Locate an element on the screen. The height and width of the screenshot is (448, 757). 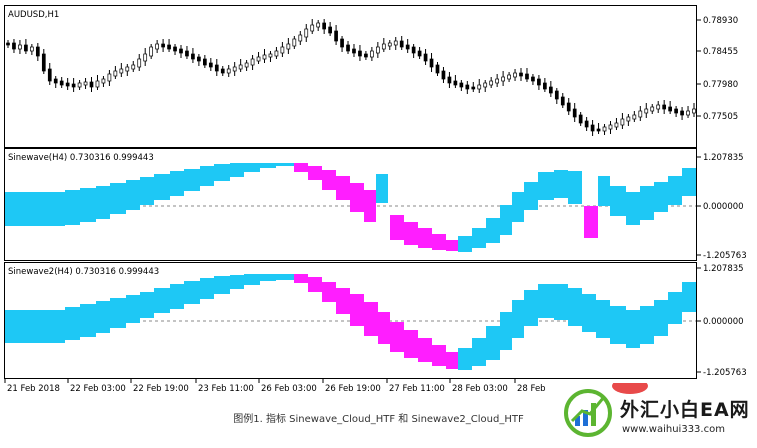
indicator1-tick: -1.205763 is located at coordinates (725, 256).